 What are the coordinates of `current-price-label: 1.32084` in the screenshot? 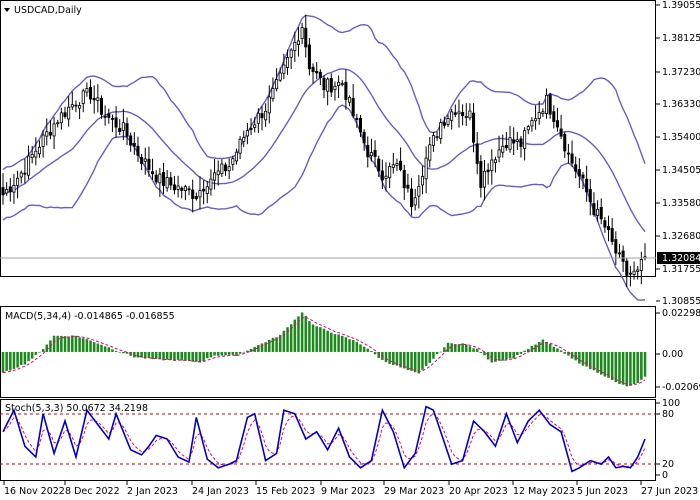 It's located at (681, 258).